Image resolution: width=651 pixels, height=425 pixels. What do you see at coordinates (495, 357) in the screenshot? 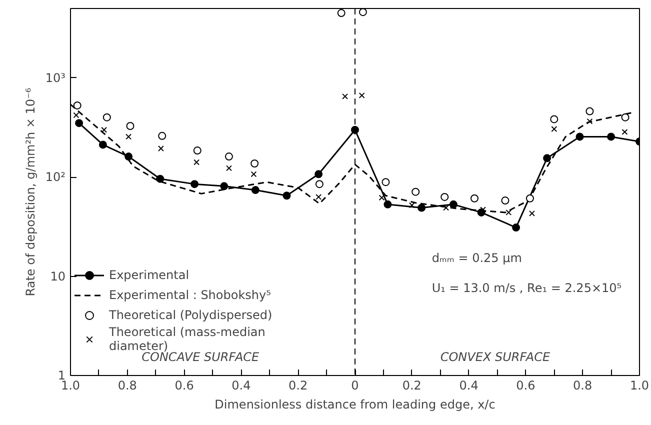
I see `annotation: CONVEX SURFACE` at bounding box center [495, 357].